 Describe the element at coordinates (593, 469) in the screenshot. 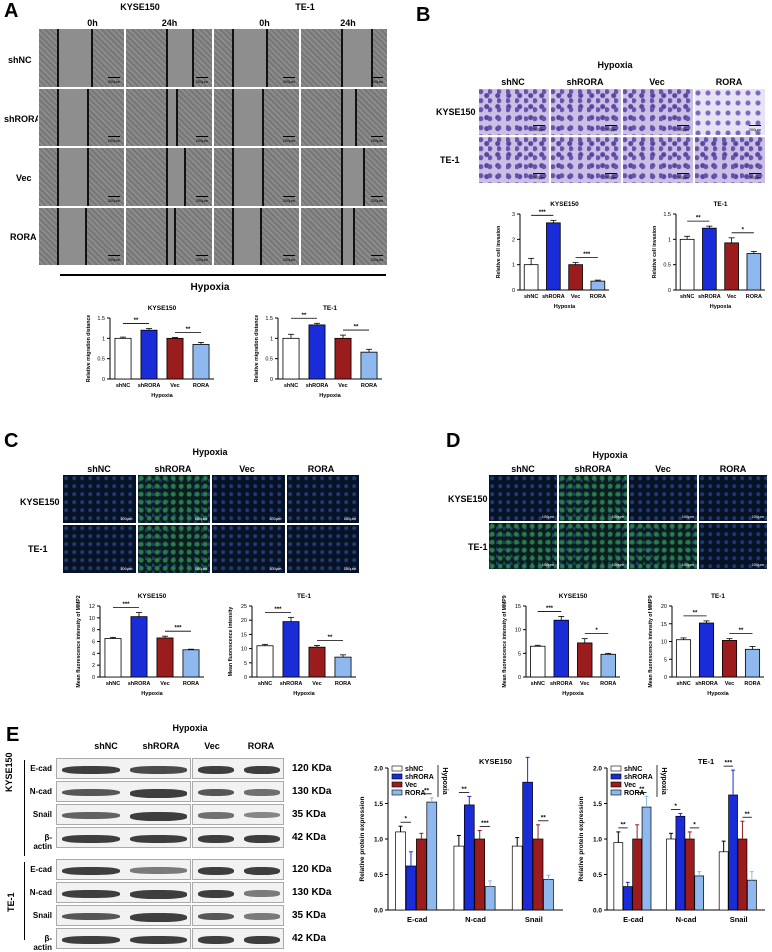

I see `d-col-shrora: shRORA` at that location.